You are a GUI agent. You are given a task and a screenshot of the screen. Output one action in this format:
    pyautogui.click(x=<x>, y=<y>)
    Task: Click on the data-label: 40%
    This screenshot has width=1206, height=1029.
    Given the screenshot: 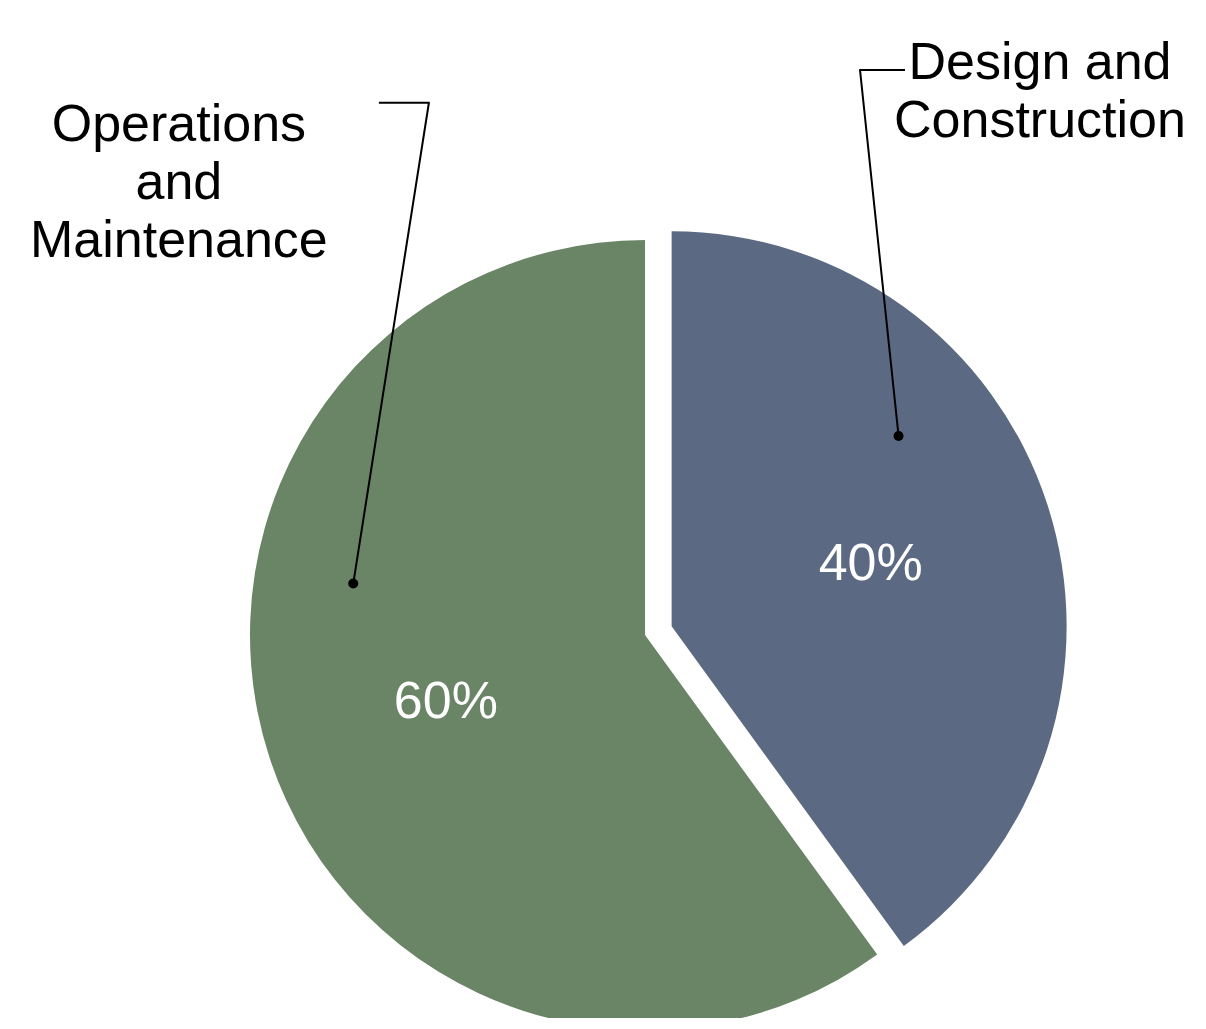 What is the action you would take?
    pyautogui.click(x=870, y=561)
    